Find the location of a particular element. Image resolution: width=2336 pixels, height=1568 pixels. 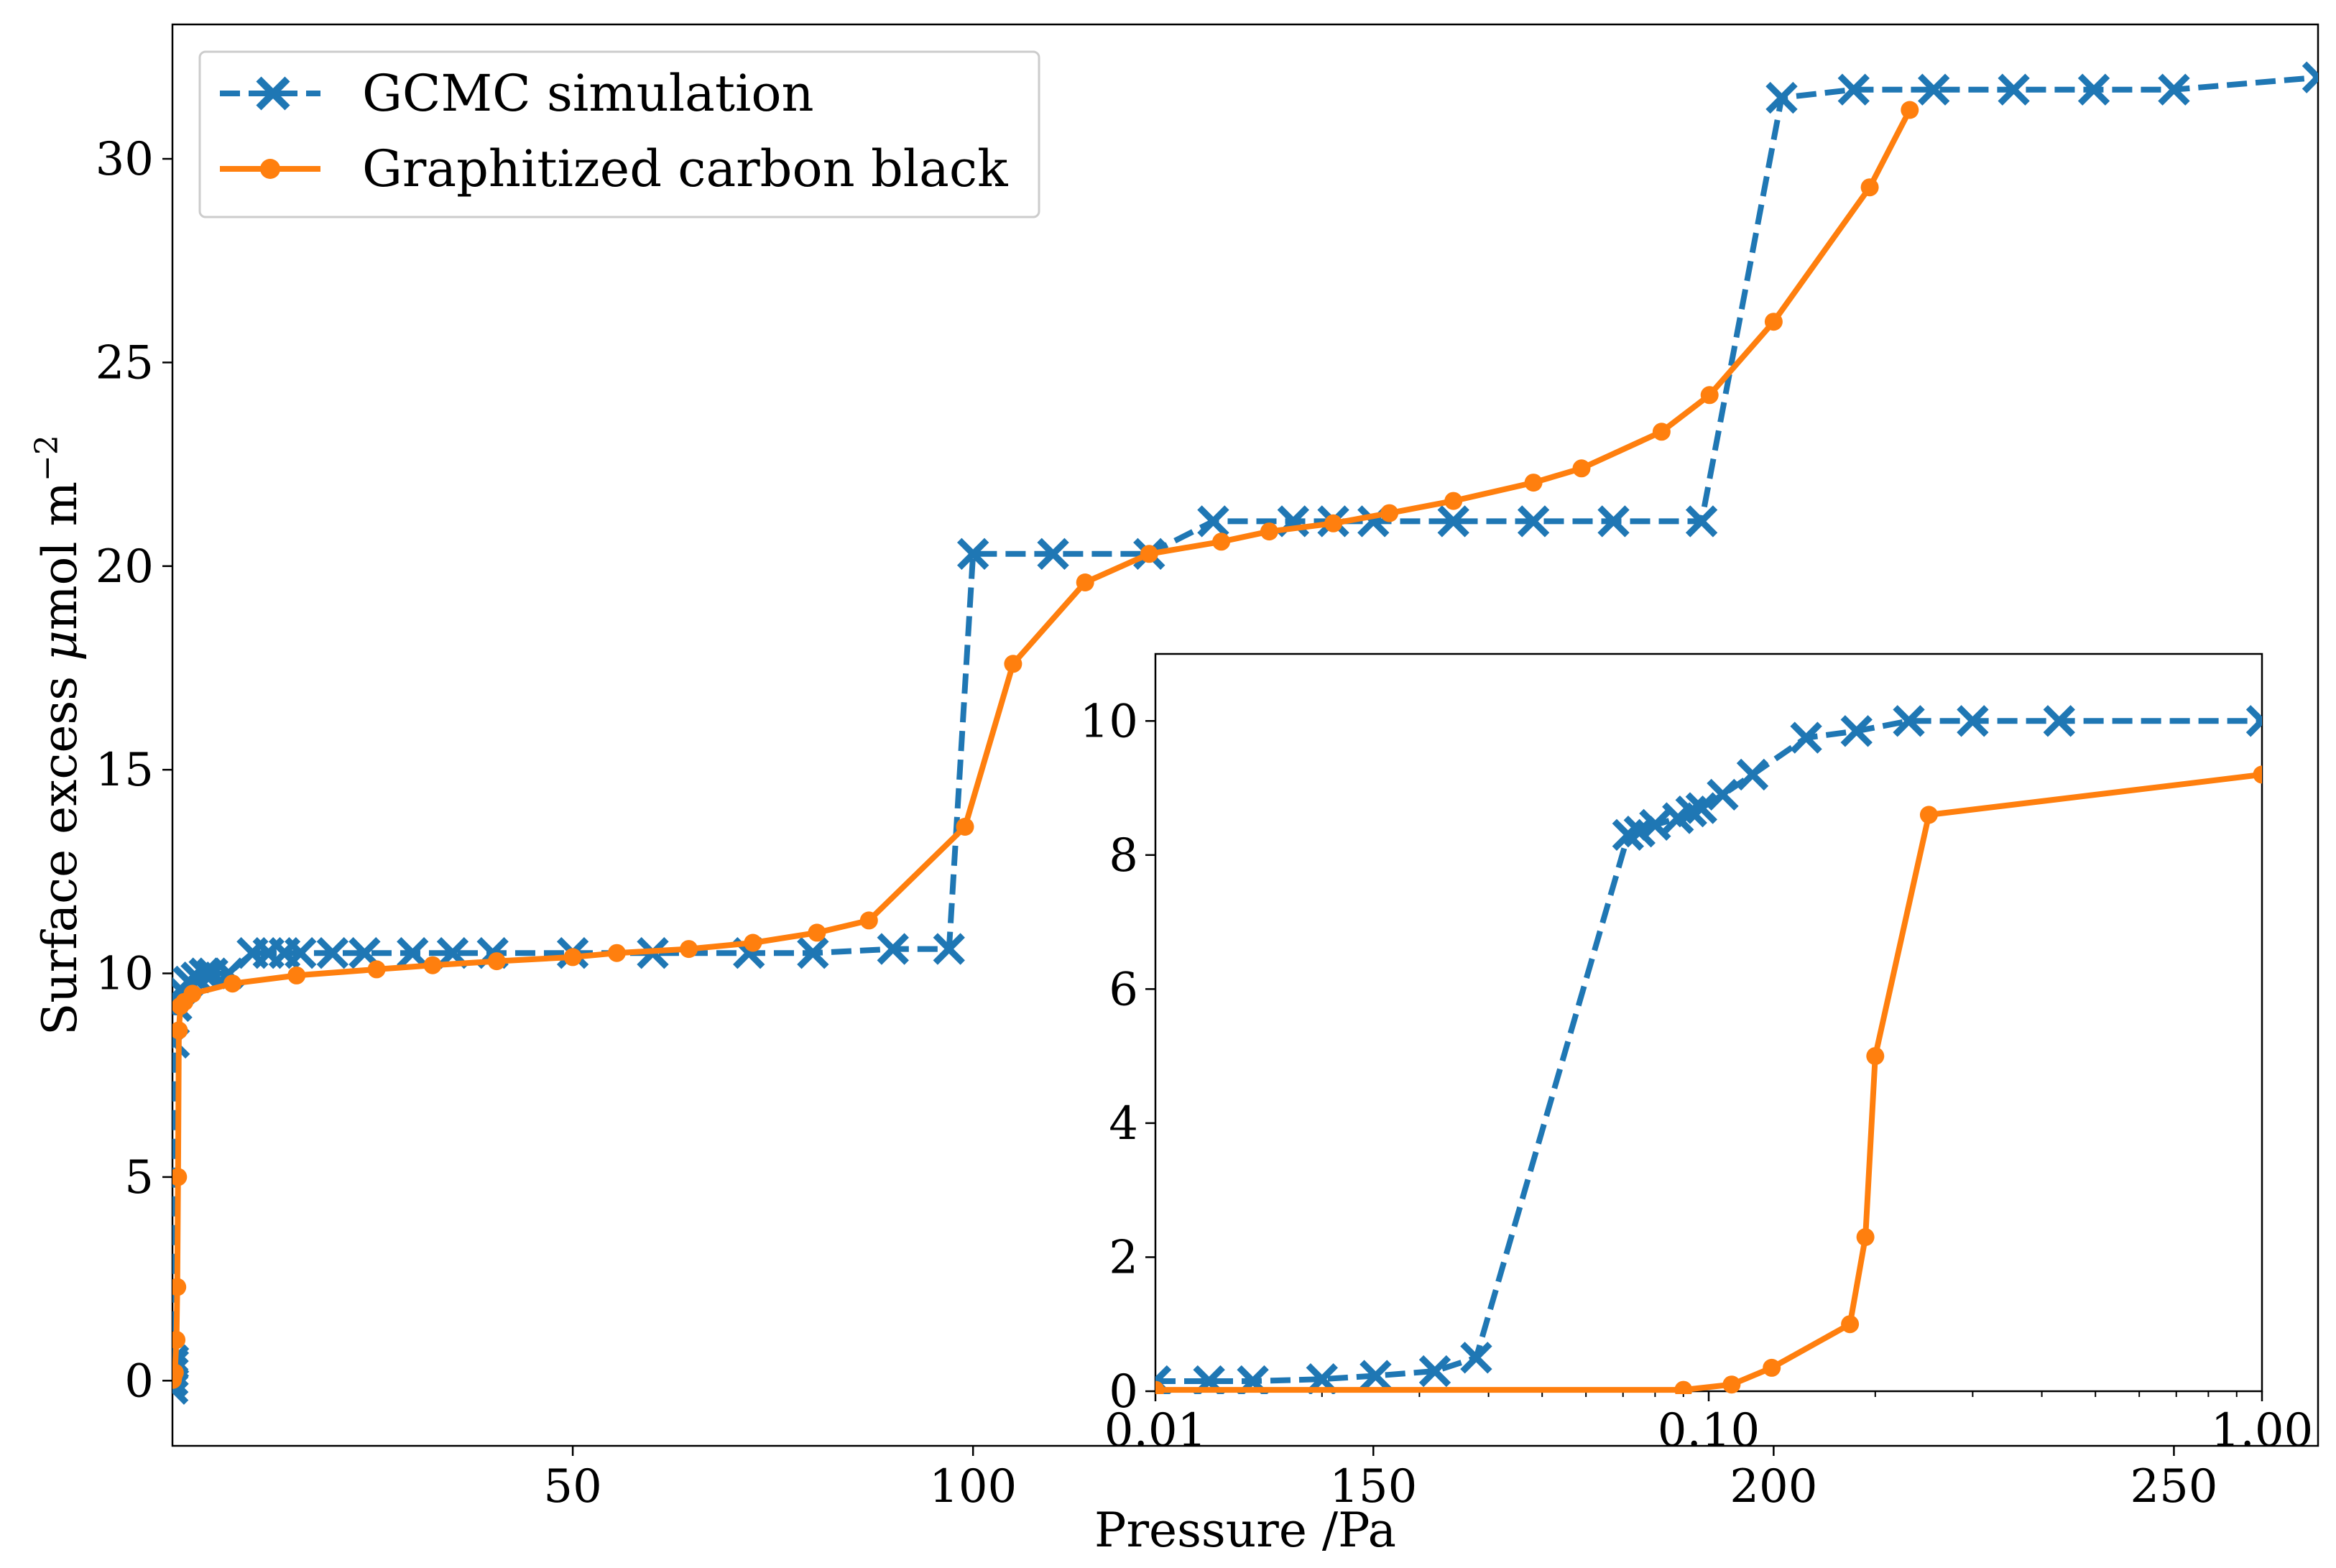

main-y-tick-label-1: 5 is located at coordinates (139, 1177).